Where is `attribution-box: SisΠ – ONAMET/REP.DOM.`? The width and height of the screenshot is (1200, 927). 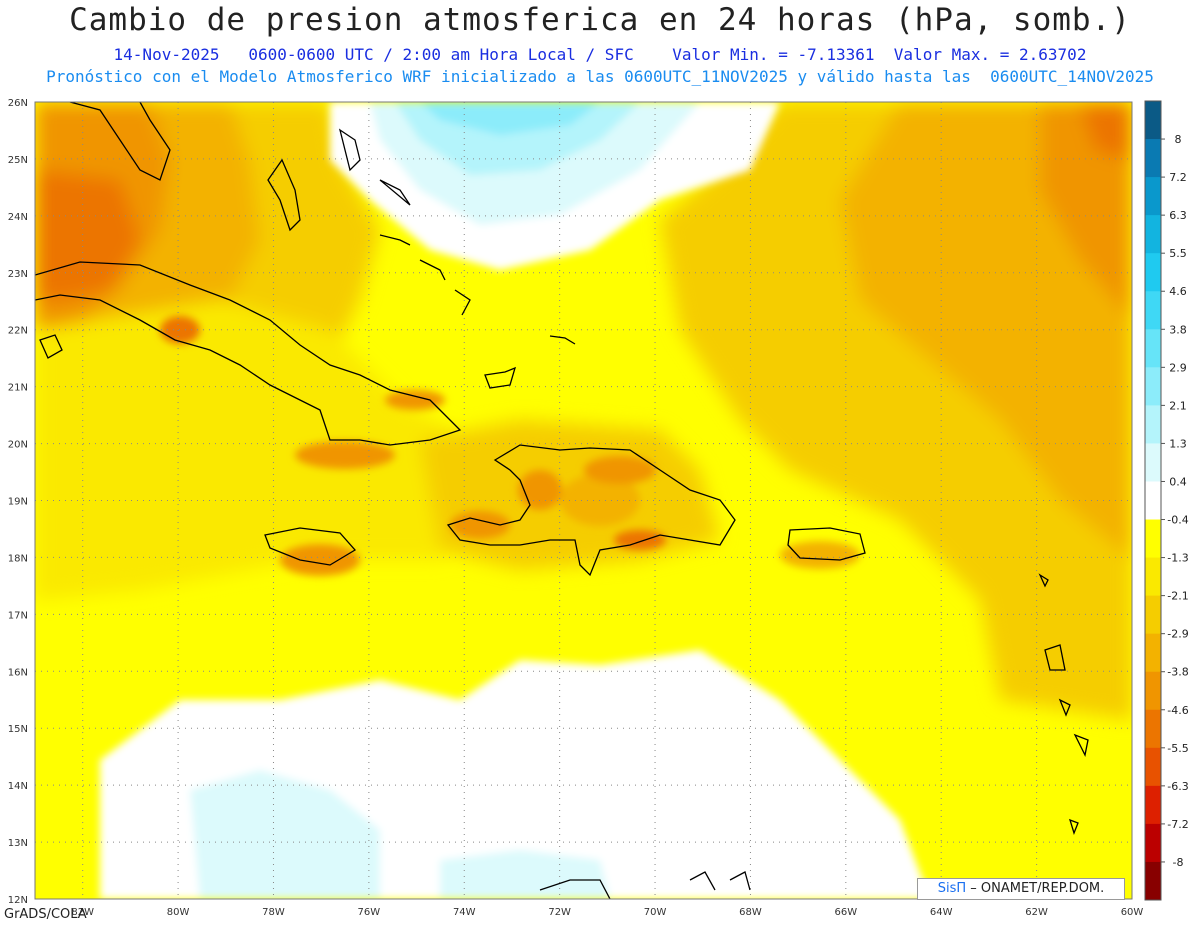 attribution-box: SisΠ – ONAMET/REP.DOM. is located at coordinates (1021, 889).